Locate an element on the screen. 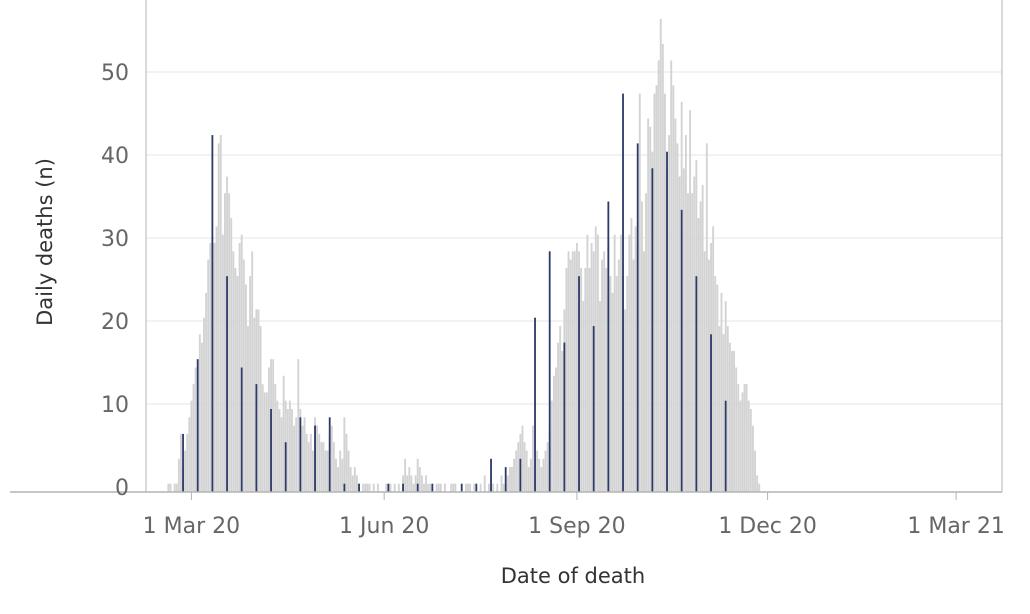 The width and height of the screenshot is (1030, 614). x-axis-title: Date of death is located at coordinates (573, 576).